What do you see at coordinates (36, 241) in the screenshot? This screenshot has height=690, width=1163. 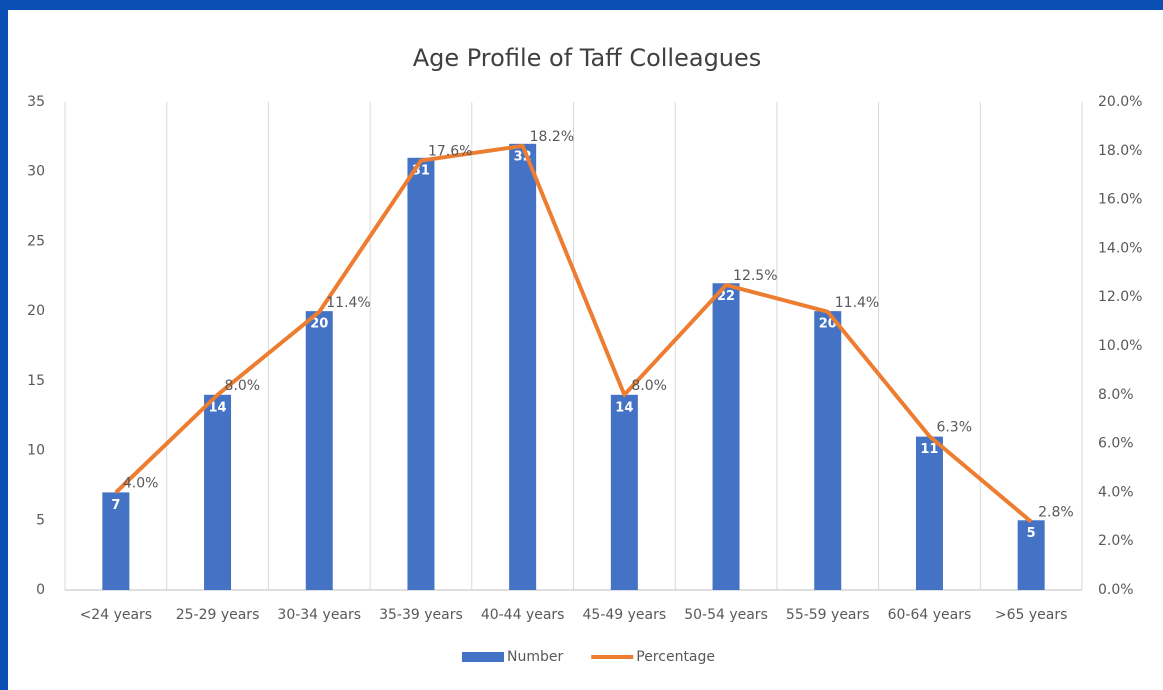 I see `y-tick-label: 25` at bounding box center [36, 241].